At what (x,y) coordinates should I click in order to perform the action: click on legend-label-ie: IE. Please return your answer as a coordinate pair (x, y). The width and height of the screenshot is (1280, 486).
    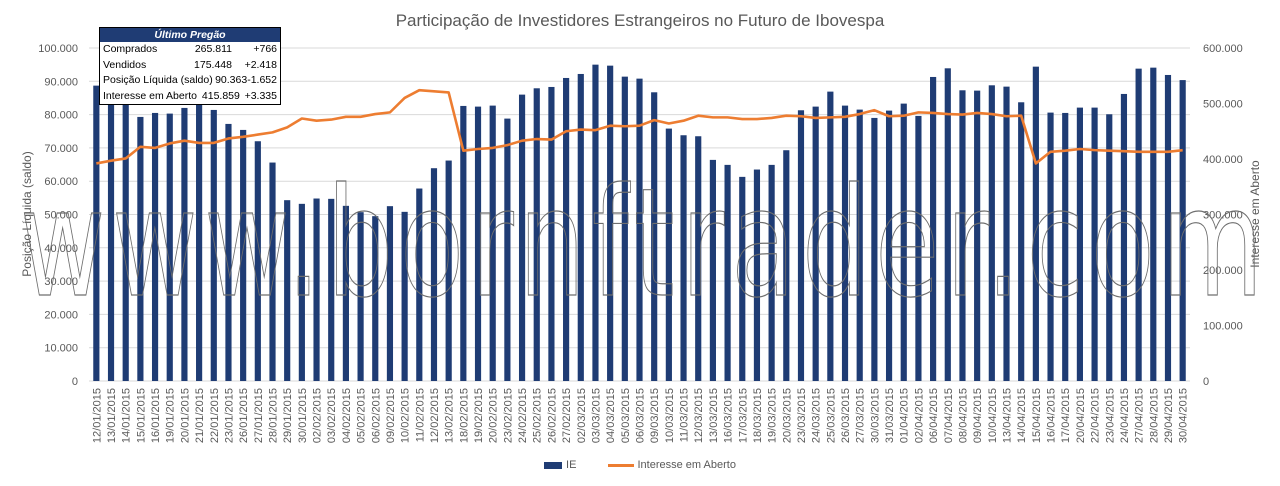
    Looking at the image, I should click on (571, 465).